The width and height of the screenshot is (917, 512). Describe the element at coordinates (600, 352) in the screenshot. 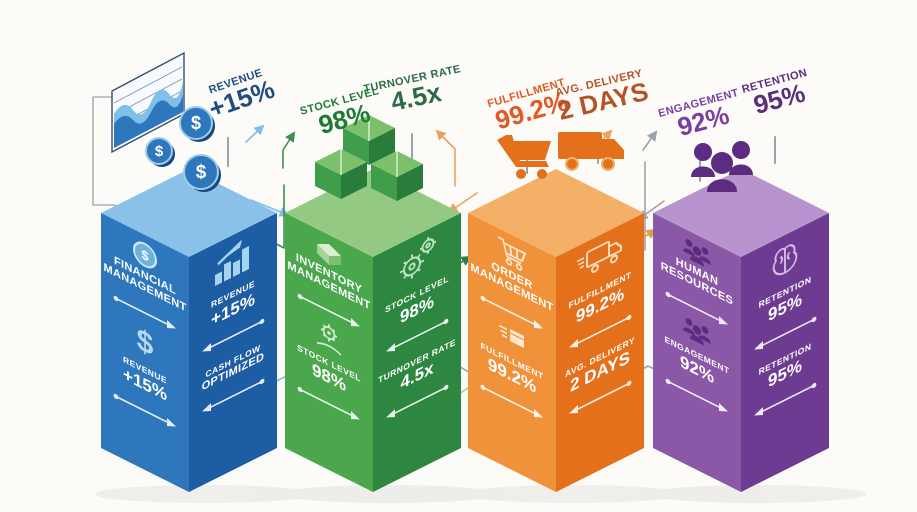

I see `order-right-face: FULFILLMENT 99.2% AVG. DELIVERY 2 DAYS` at that location.